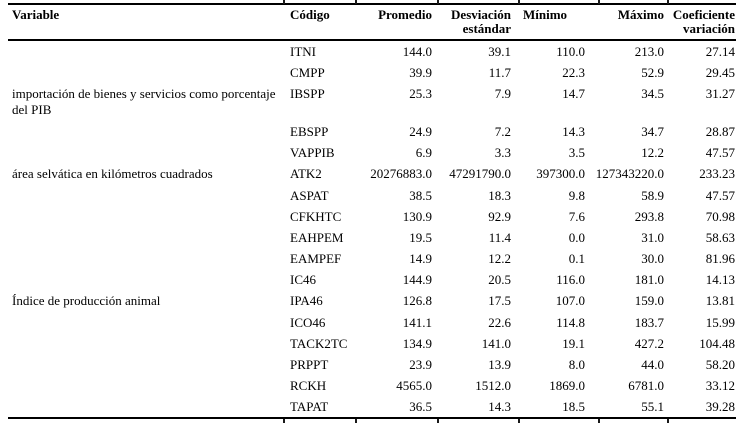 The width and height of the screenshot is (742, 430). What do you see at coordinates (570, 279) in the screenshot?
I see `cell-minimo: 116.0` at bounding box center [570, 279].